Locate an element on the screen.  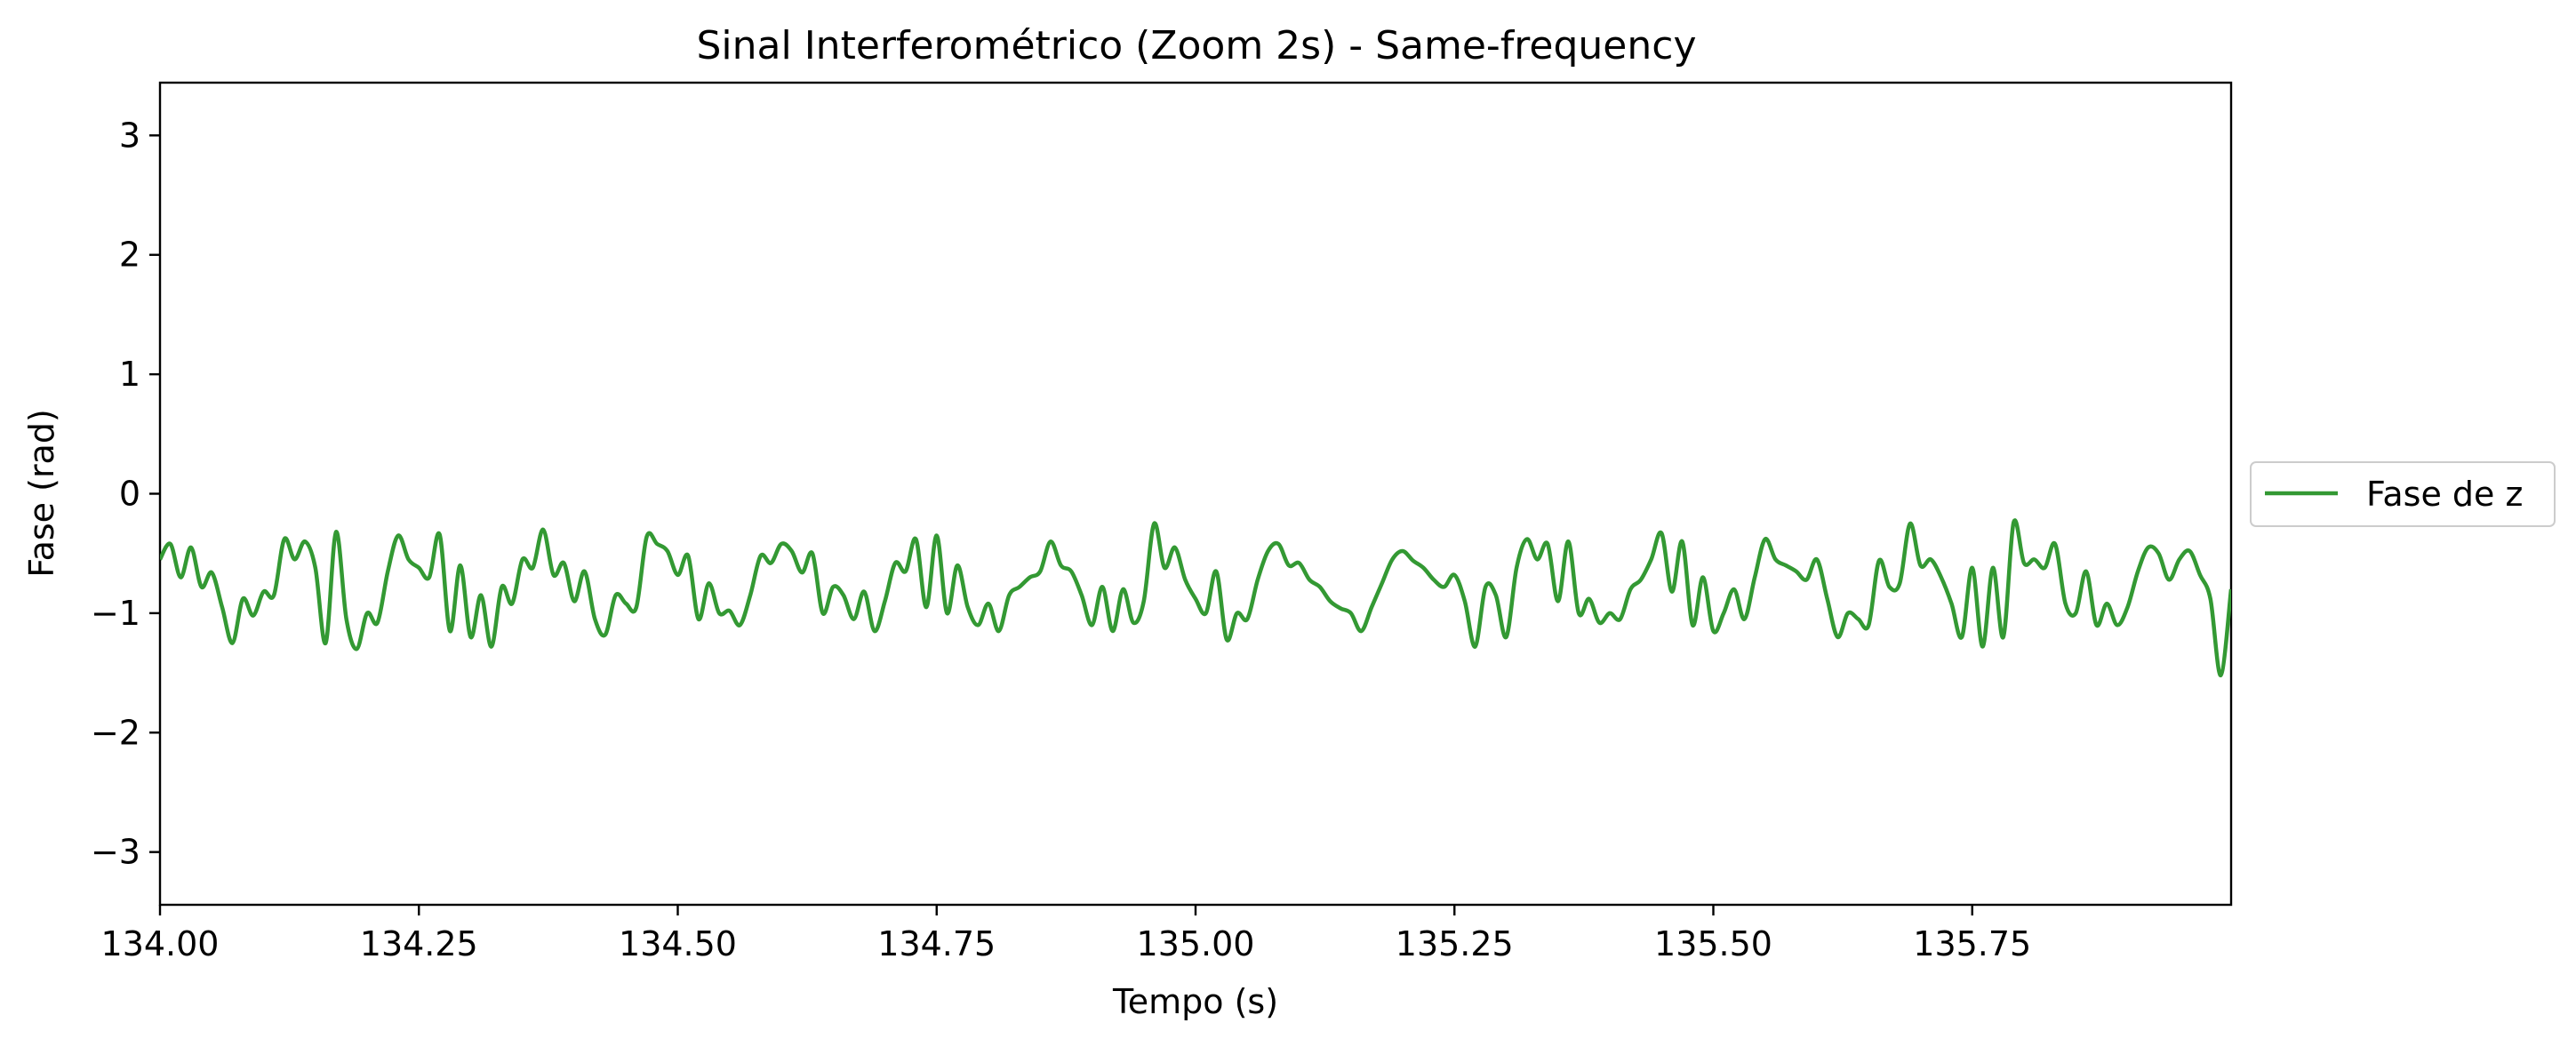
legend: Fase de z is located at coordinates (2403, 494).